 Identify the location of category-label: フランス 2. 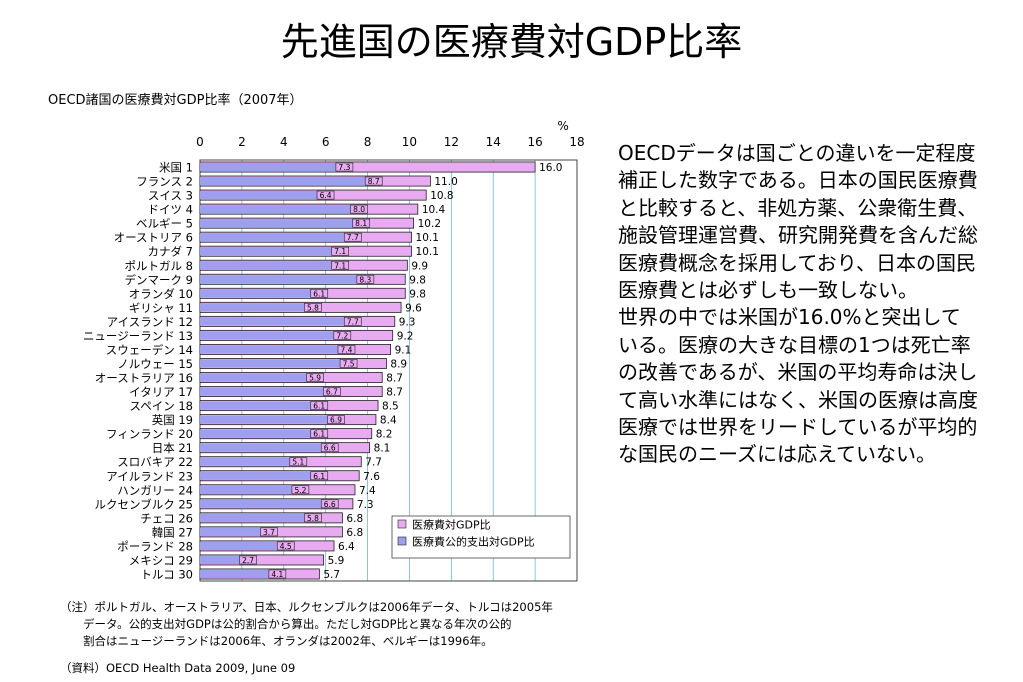
(164, 182).